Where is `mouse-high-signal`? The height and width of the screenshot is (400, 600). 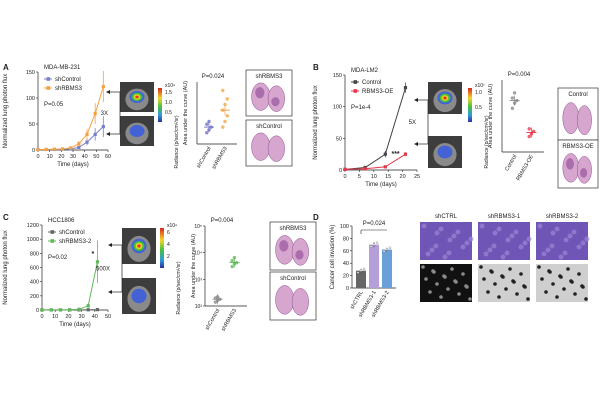 mouse-high-signal is located at coordinates (137, 97).